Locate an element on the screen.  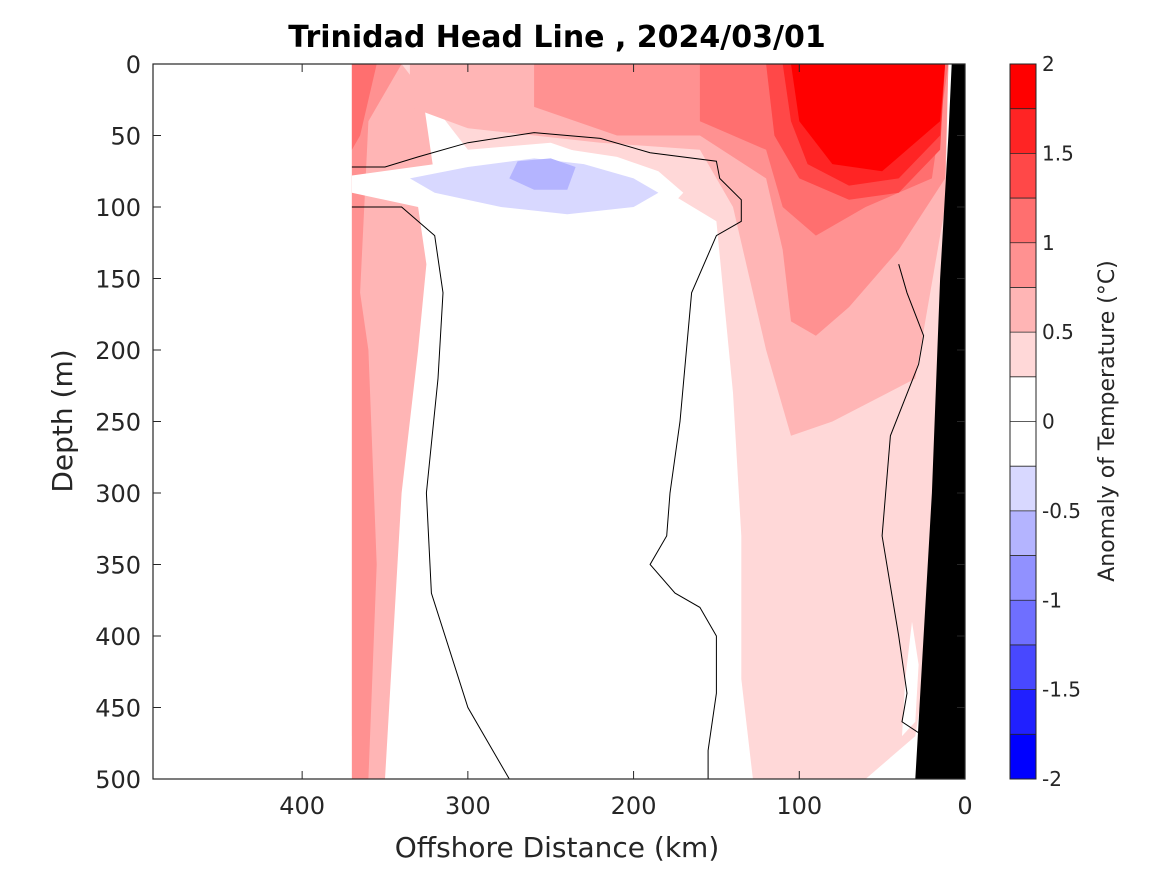
colorbar-tick-label: 0 is located at coordinates (1048, 422).